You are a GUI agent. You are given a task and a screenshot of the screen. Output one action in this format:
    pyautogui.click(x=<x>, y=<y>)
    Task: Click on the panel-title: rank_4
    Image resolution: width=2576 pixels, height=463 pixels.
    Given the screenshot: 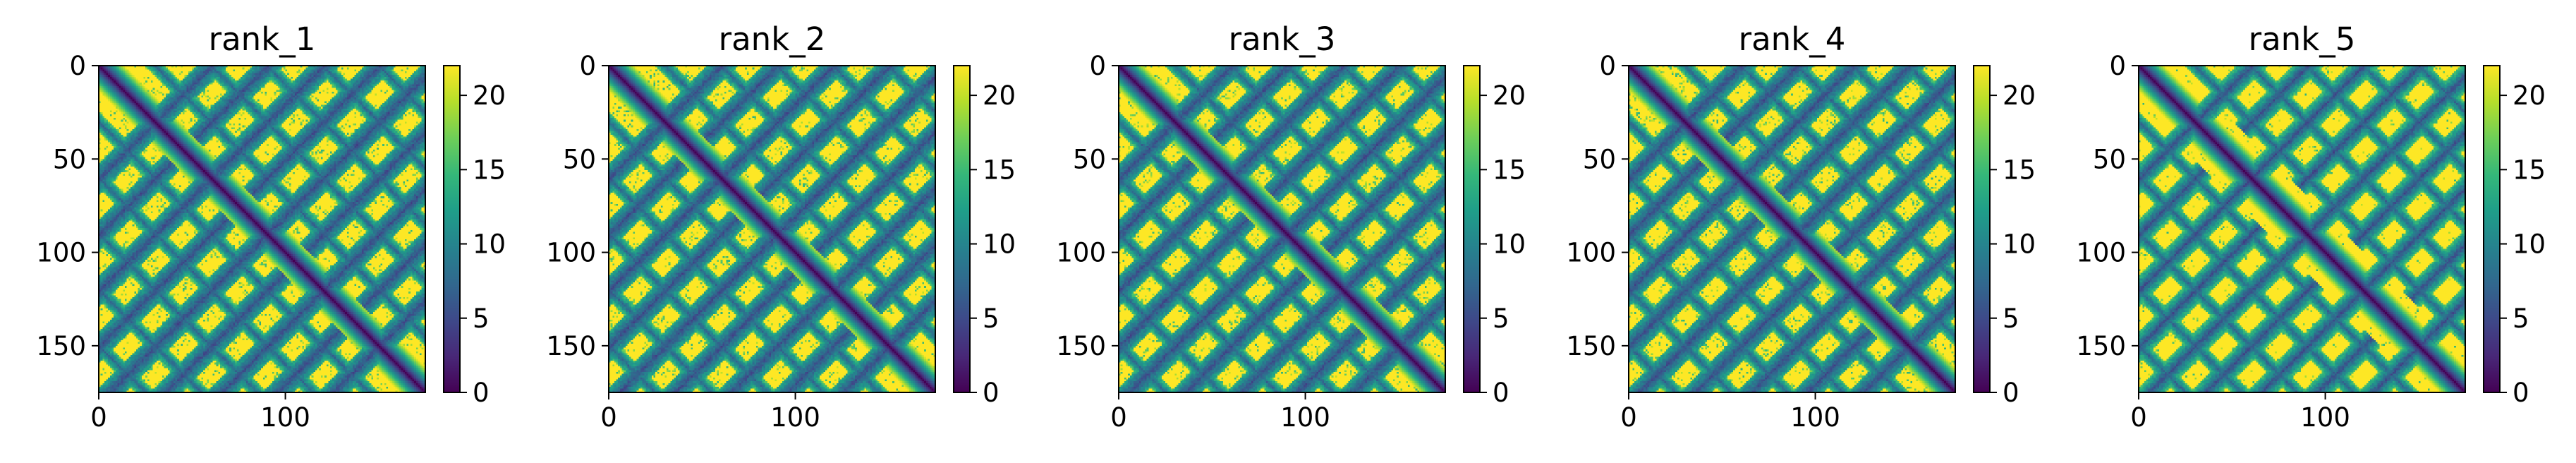 What is the action you would take?
    pyautogui.click(x=1792, y=39)
    